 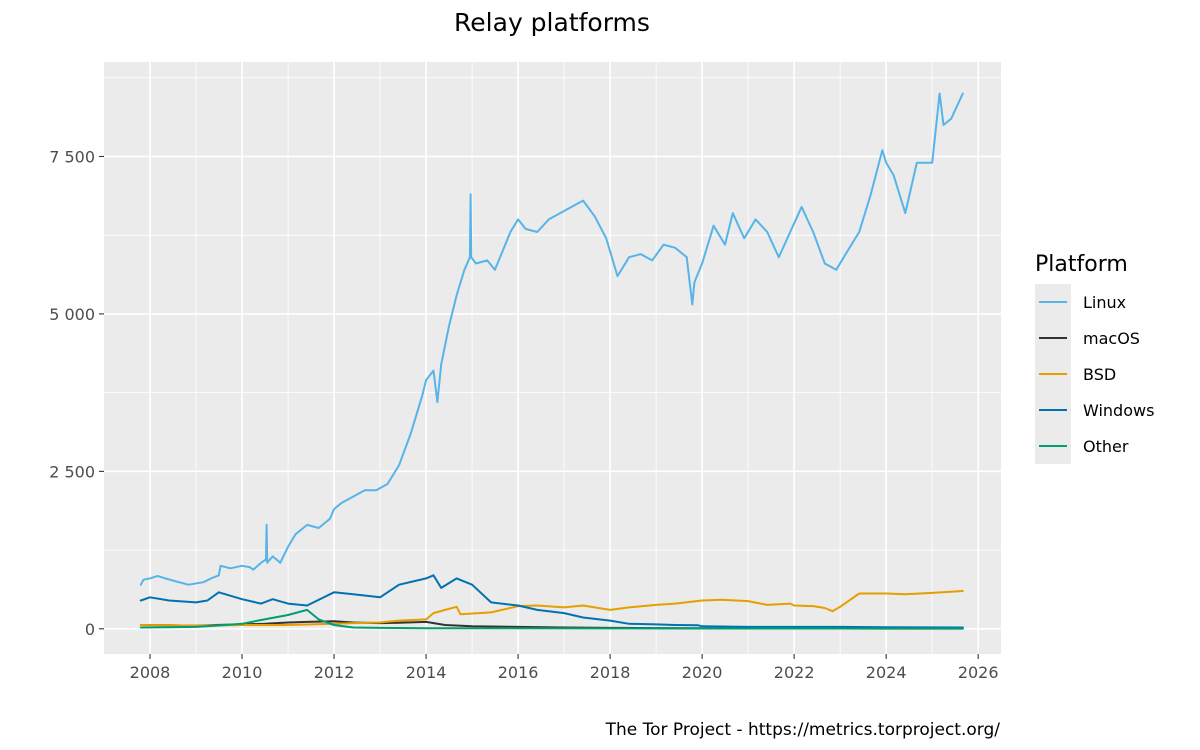 I want to click on chart-title: Relay platforms, so click(x=552, y=22).